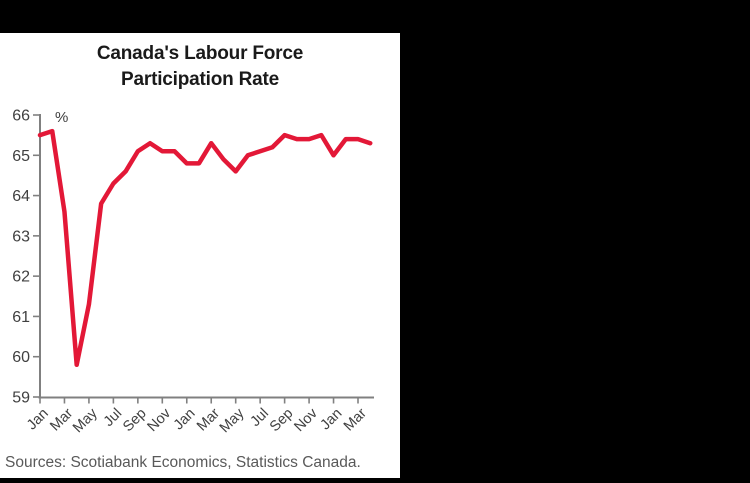 The height and width of the screenshot is (483, 750). What do you see at coordinates (21, 116) in the screenshot?
I see `y-tick-label: 66` at bounding box center [21, 116].